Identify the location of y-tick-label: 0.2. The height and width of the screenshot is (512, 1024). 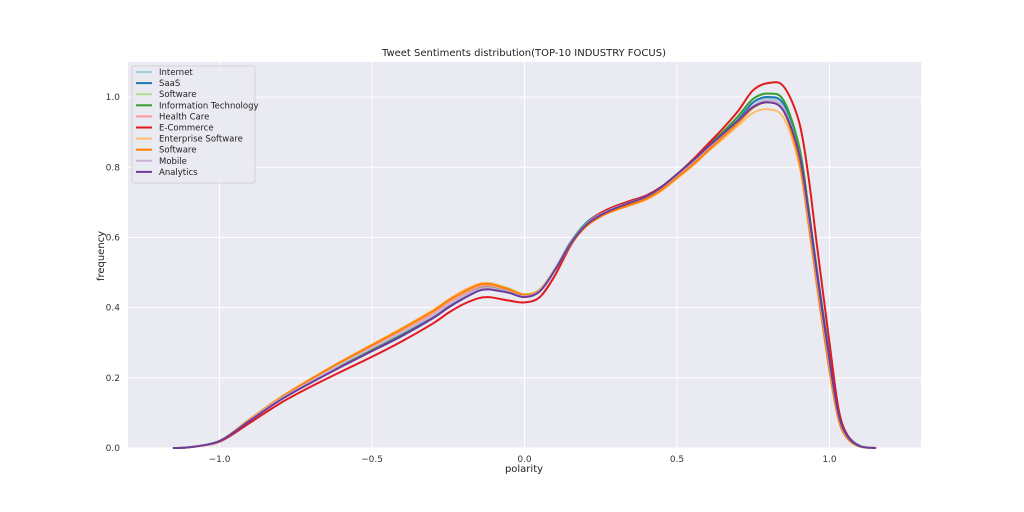
(113, 379).